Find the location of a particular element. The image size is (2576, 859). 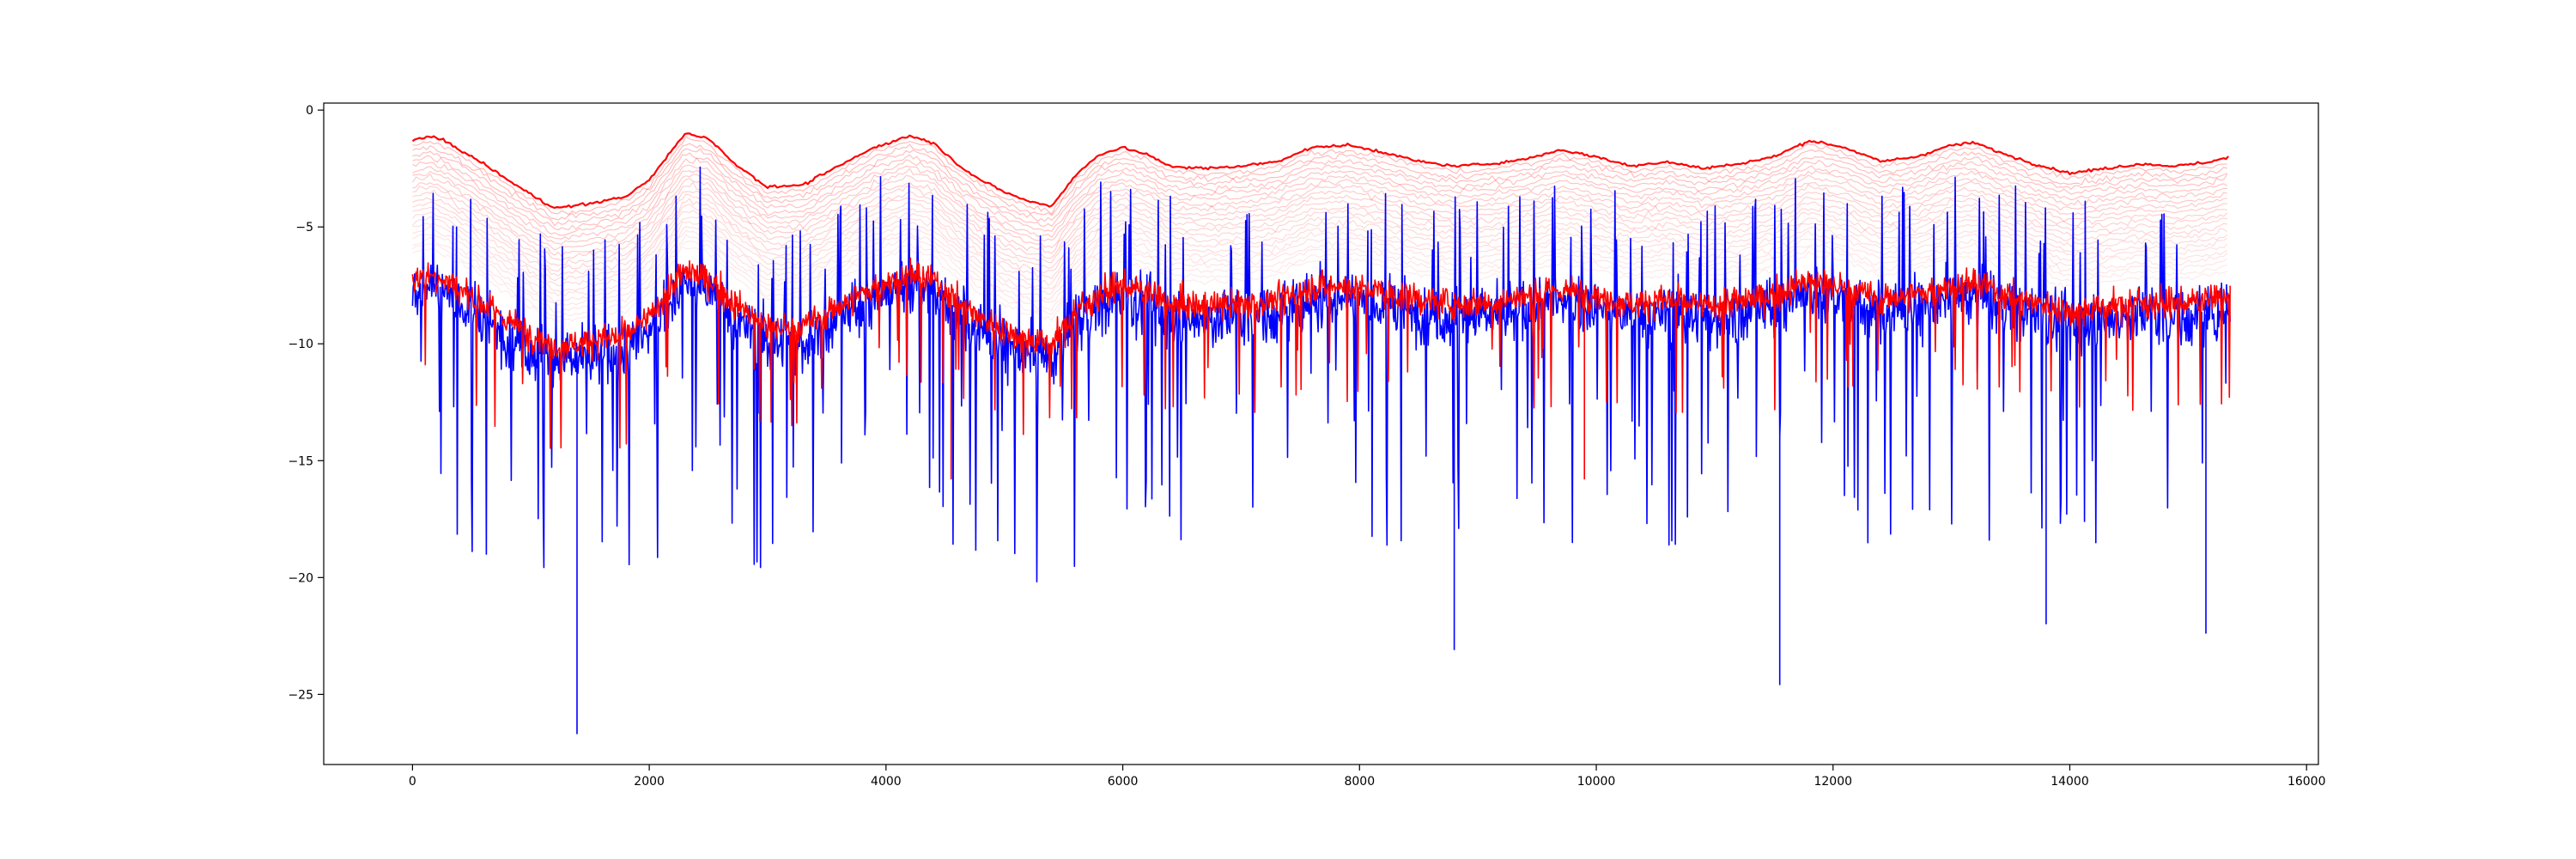

x-tick-label: 0 is located at coordinates (412, 782).